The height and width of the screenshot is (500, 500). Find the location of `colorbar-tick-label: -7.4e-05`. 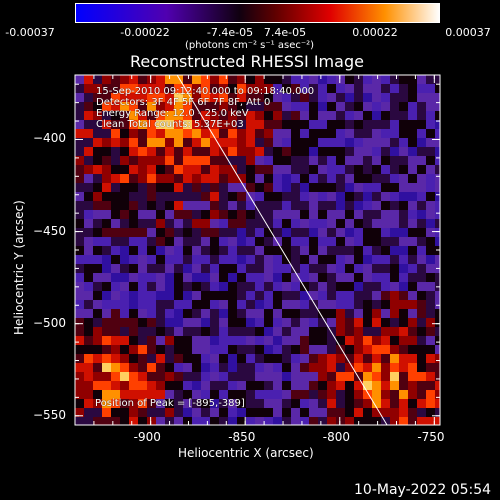

colorbar-tick-label: -7.4e-05 is located at coordinates (230, 32).